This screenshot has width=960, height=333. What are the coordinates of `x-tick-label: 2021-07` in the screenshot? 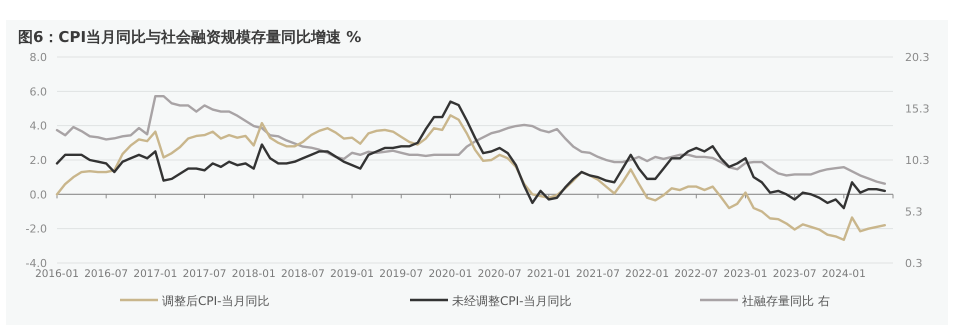 It's located at (598, 274).